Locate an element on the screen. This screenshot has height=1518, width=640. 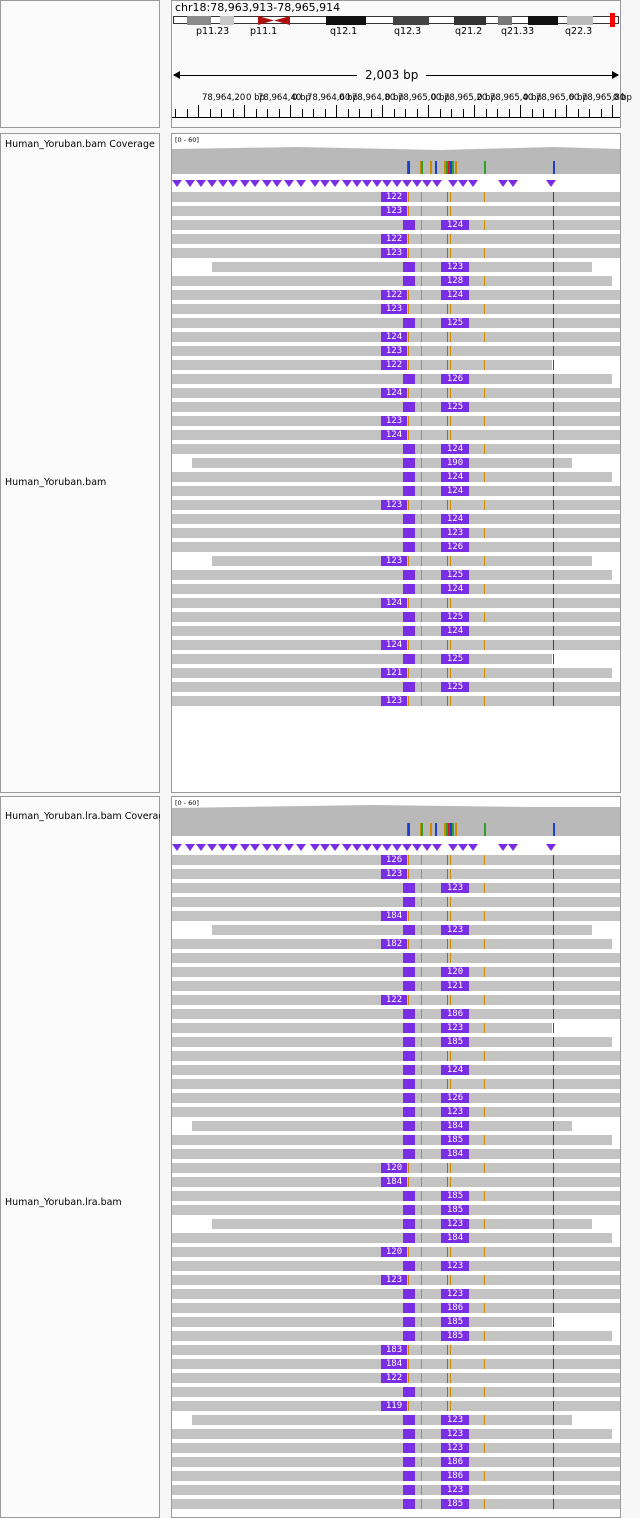
lra-coverage-track-label: Human_Yoruban.lra.bam Coverage is located at coordinates (82, 816).